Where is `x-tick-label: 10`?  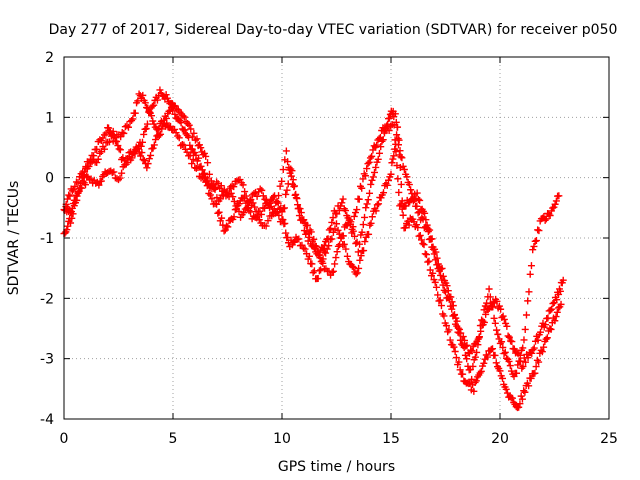
x-tick-label: 10 is located at coordinates (282, 439).